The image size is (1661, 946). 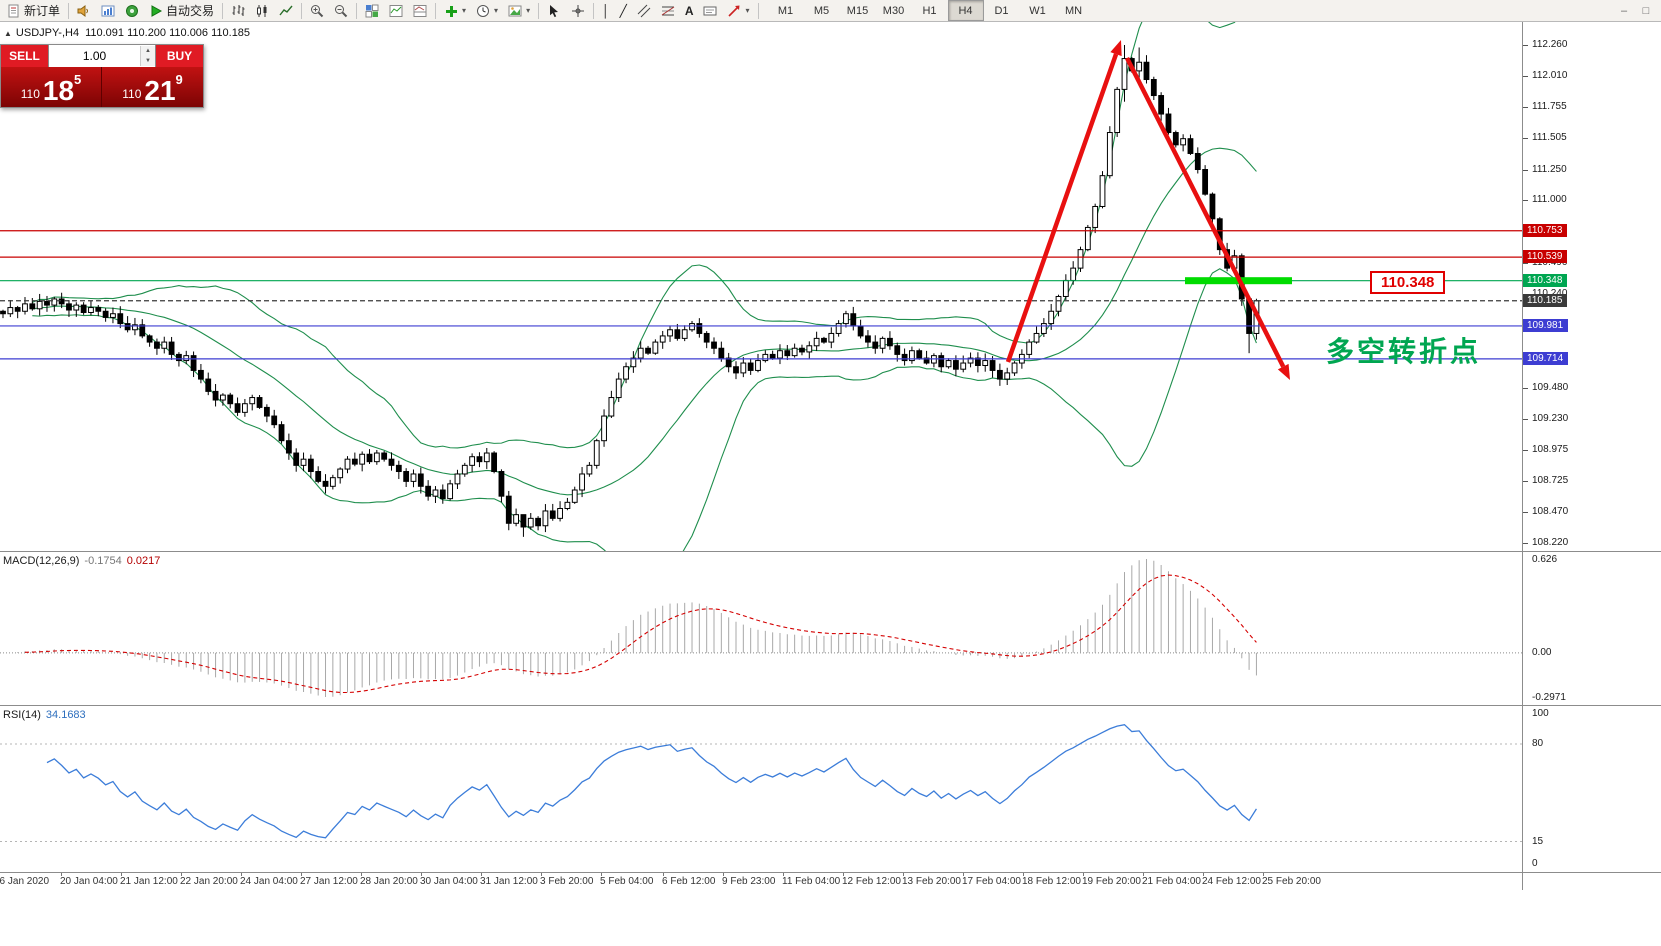 What do you see at coordinates (811, 881) in the screenshot?
I see `time-label: 11 Feb 04:00` at bounding box center [811, 881].